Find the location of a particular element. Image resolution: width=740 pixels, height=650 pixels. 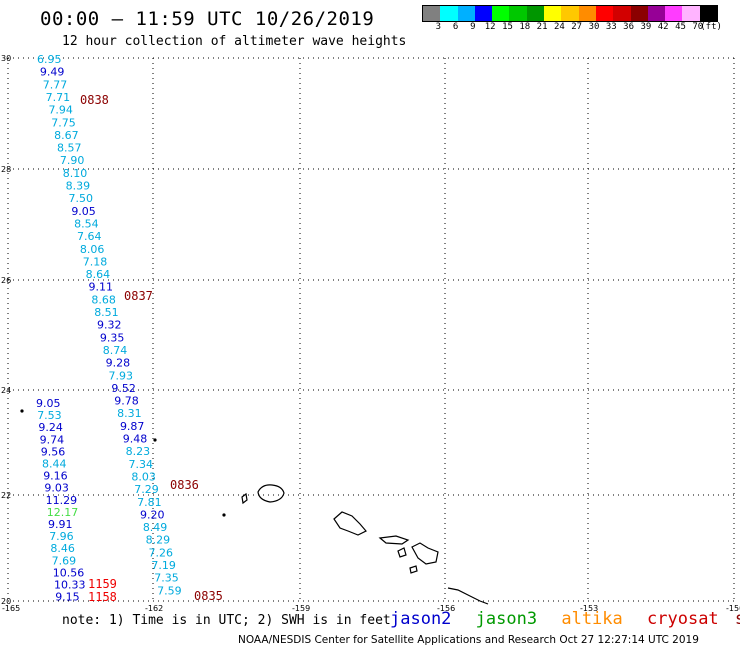

wave-height-value: 8.68 is located at coordinates (103, 299).